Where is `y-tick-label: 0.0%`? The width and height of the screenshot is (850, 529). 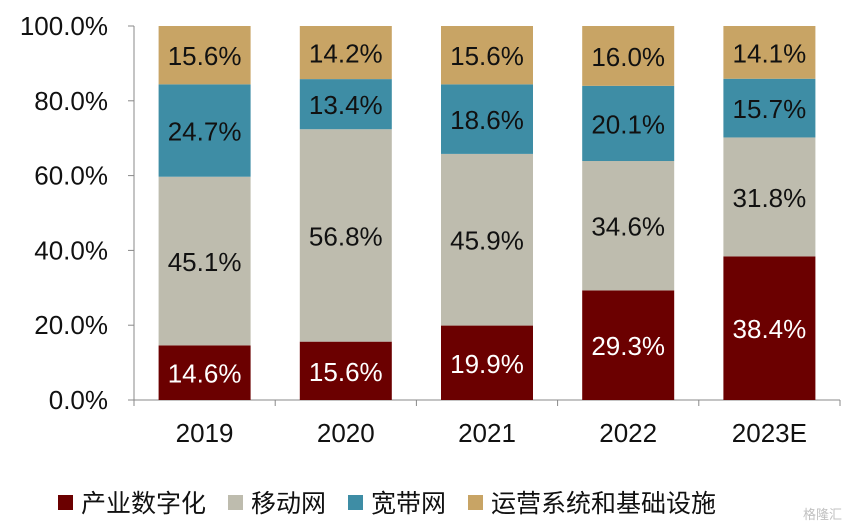 y-tick-label: 0.0% is located at coordinates (78, 400).